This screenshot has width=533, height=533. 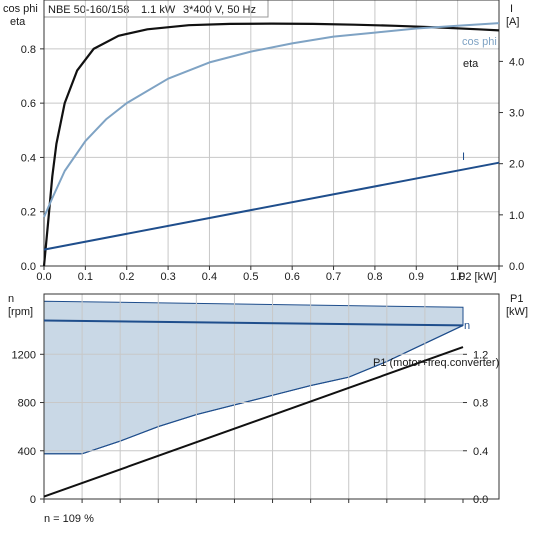 What do you see at coordinates (333, 277) in the screenshot?
I see `x-tick-label: 0.7` at bounding box center [333, 277].